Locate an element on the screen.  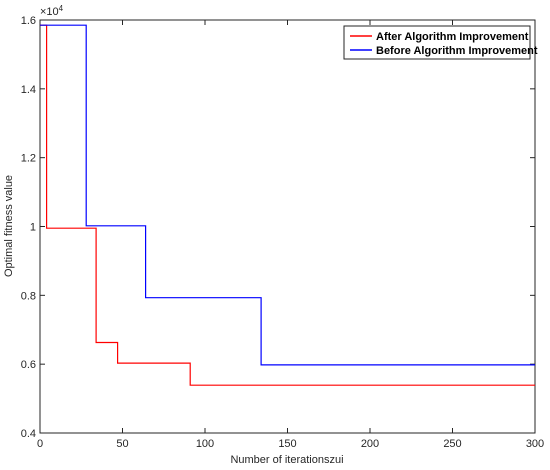
x-tick-label: 100 is located at coordinates (205, 444).